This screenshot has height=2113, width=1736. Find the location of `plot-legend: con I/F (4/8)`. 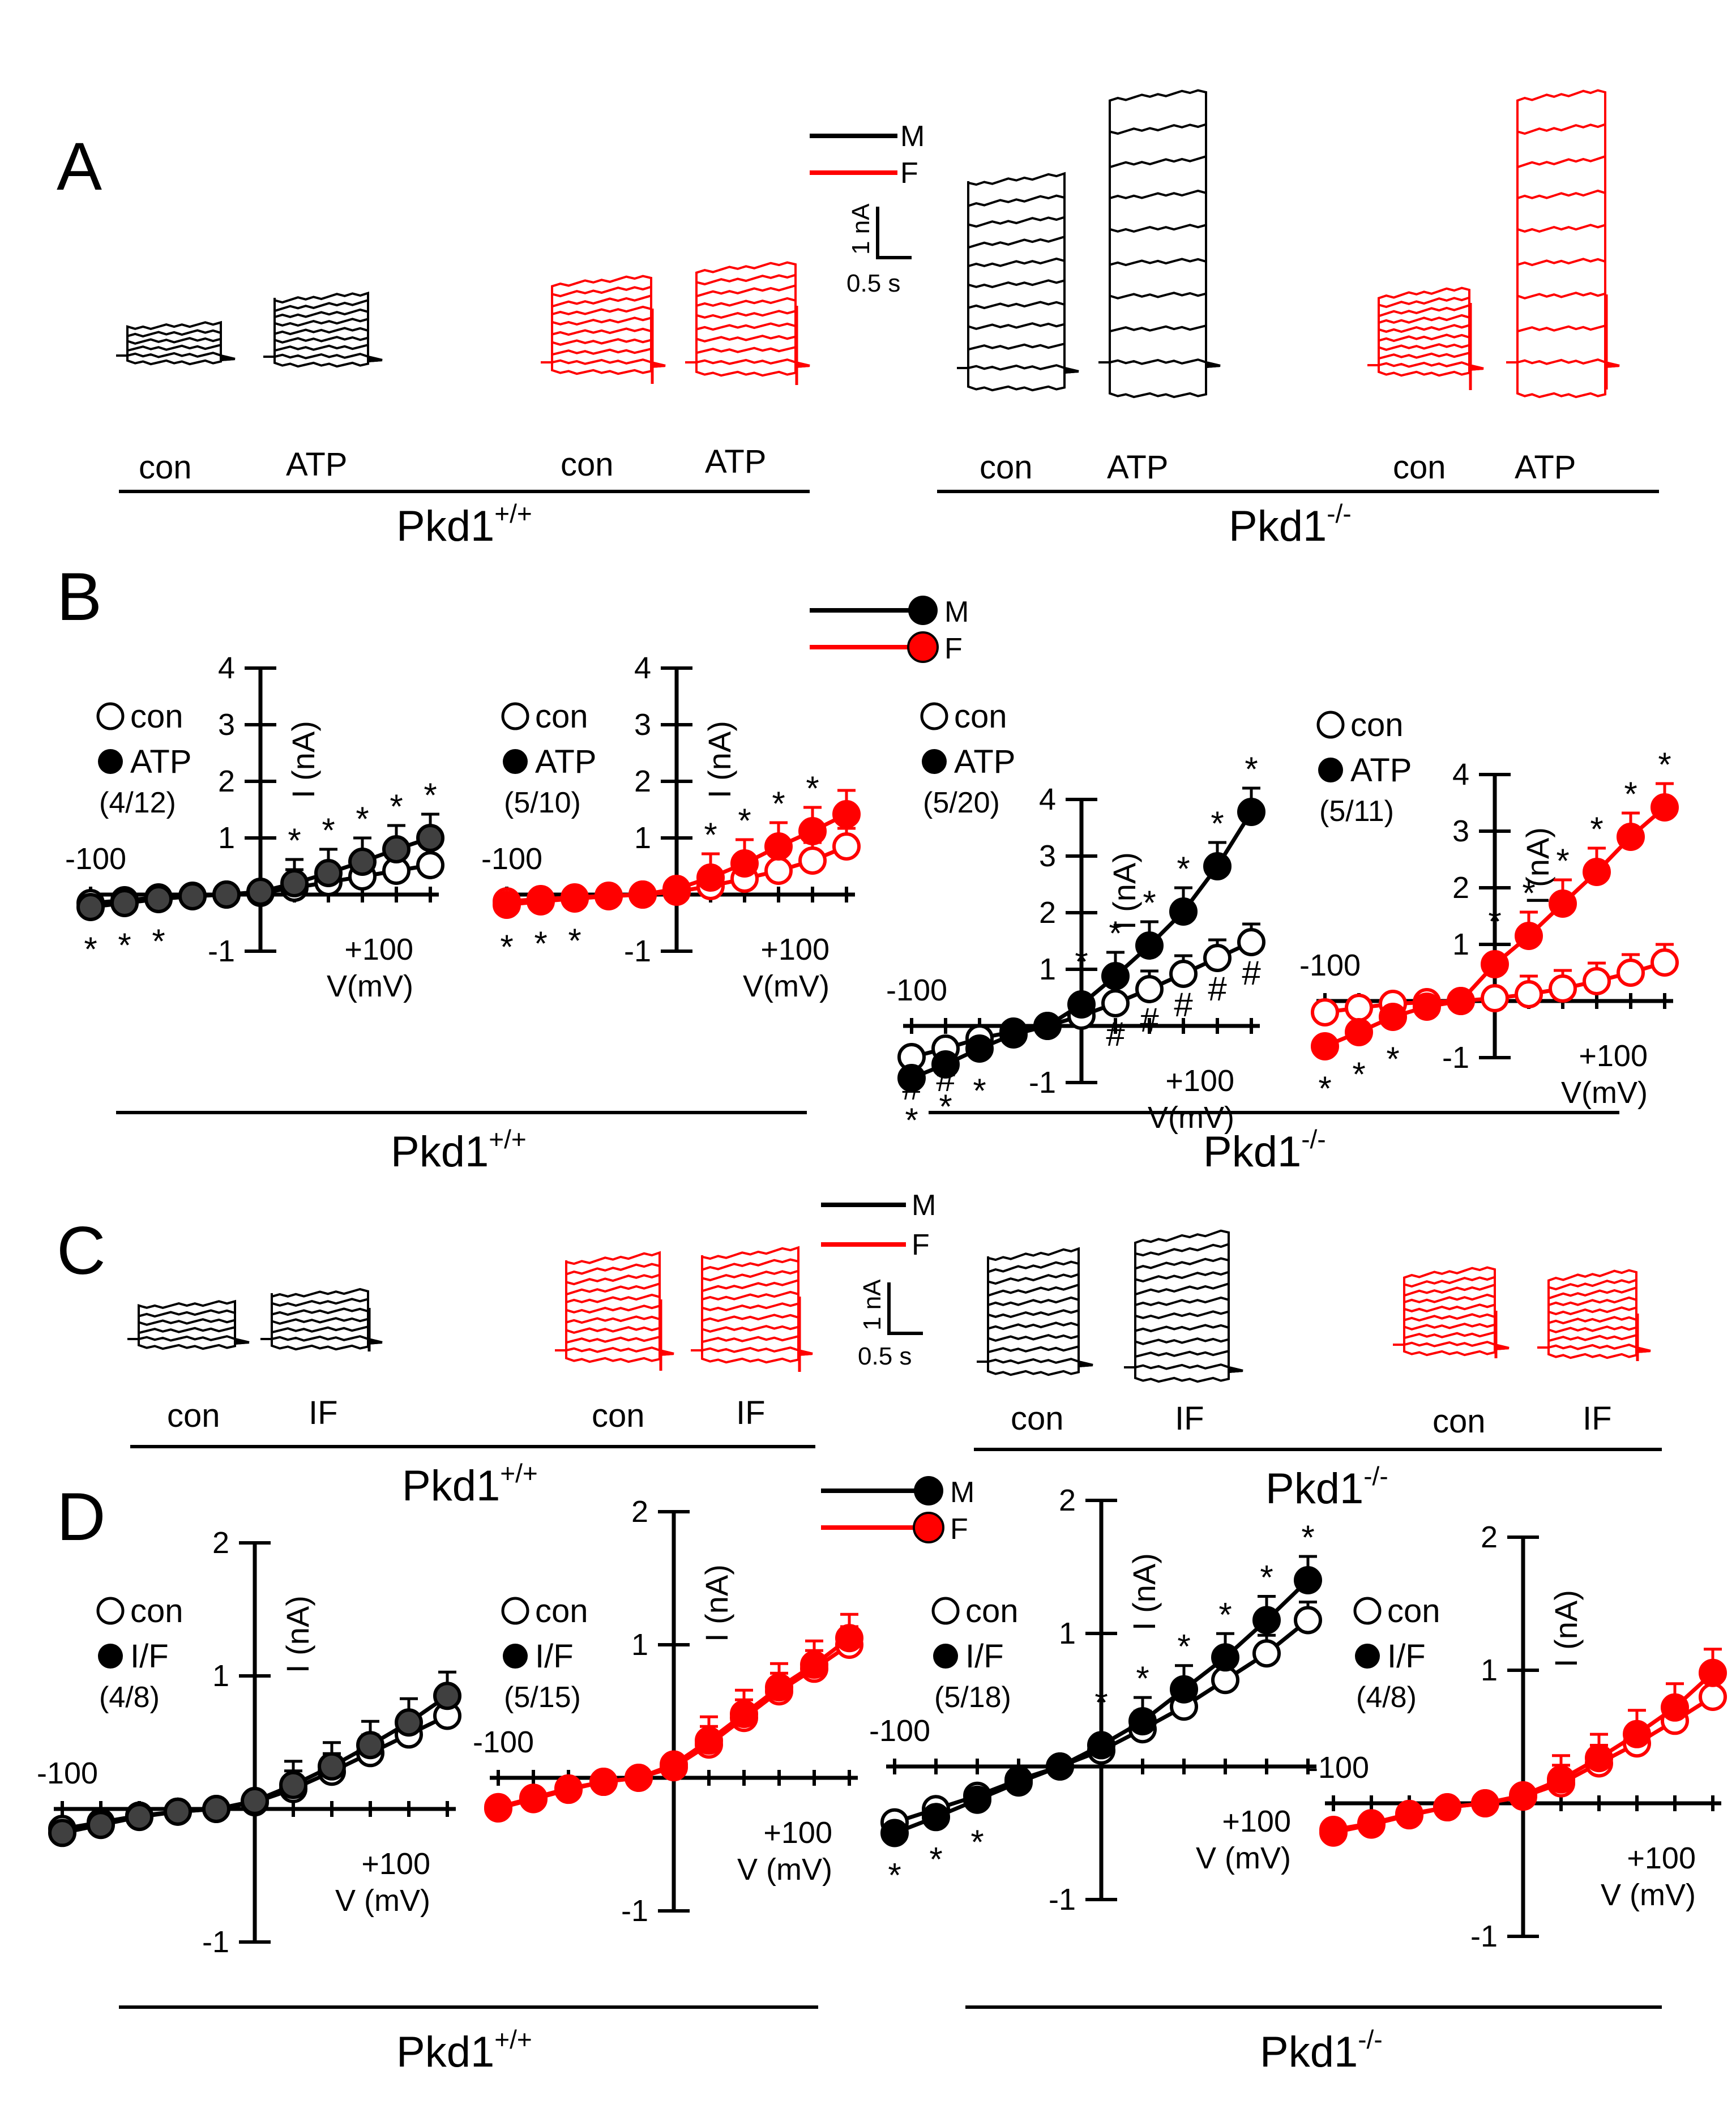

plot-legend: con I/F (4/8) is located at coordinates (1396, 1653).